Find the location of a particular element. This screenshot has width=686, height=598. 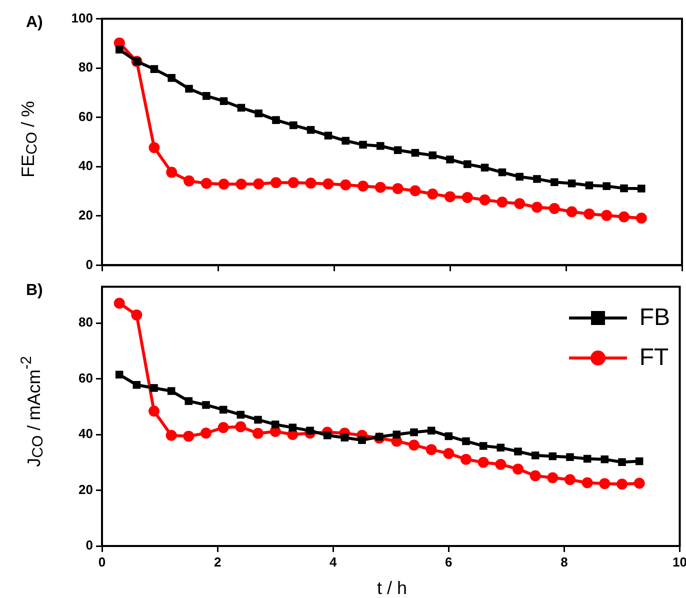

x-axis-title: t / h is located at coordinates (392, 588).